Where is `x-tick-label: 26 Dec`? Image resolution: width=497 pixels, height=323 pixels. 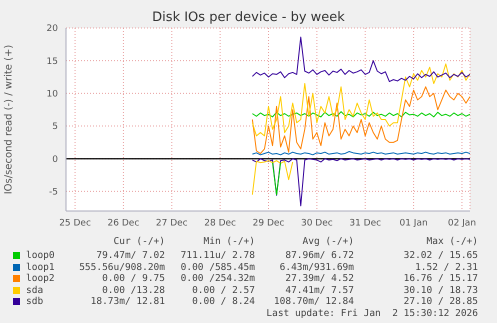
x-tick-label: 26 Dec is located at coordinates (124, 223).